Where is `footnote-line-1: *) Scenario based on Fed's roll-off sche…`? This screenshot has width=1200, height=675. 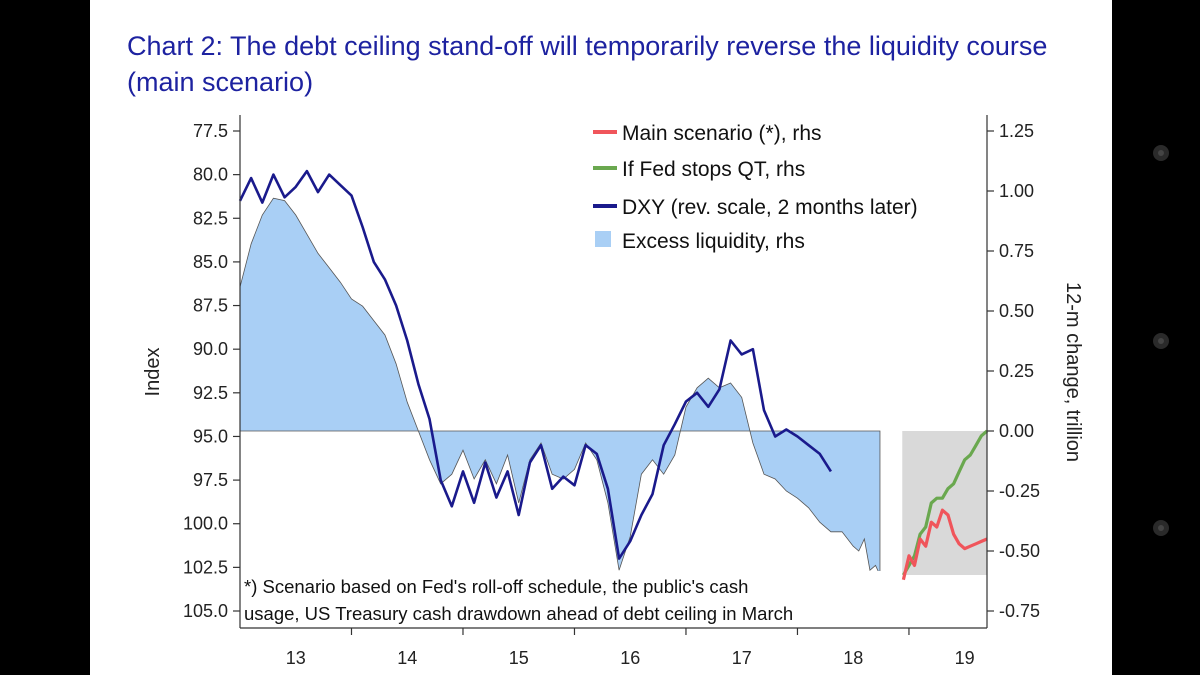 footnote-line-1: *) Scenario based on Fed's roll-off sche… is located at coordinates (496, 586).